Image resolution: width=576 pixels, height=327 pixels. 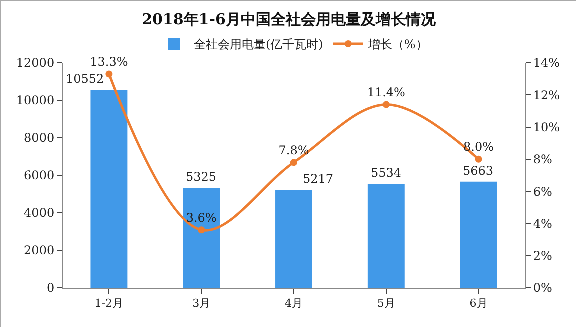 I want to click on y-tick-label: 0, so click(x=50, y=288).